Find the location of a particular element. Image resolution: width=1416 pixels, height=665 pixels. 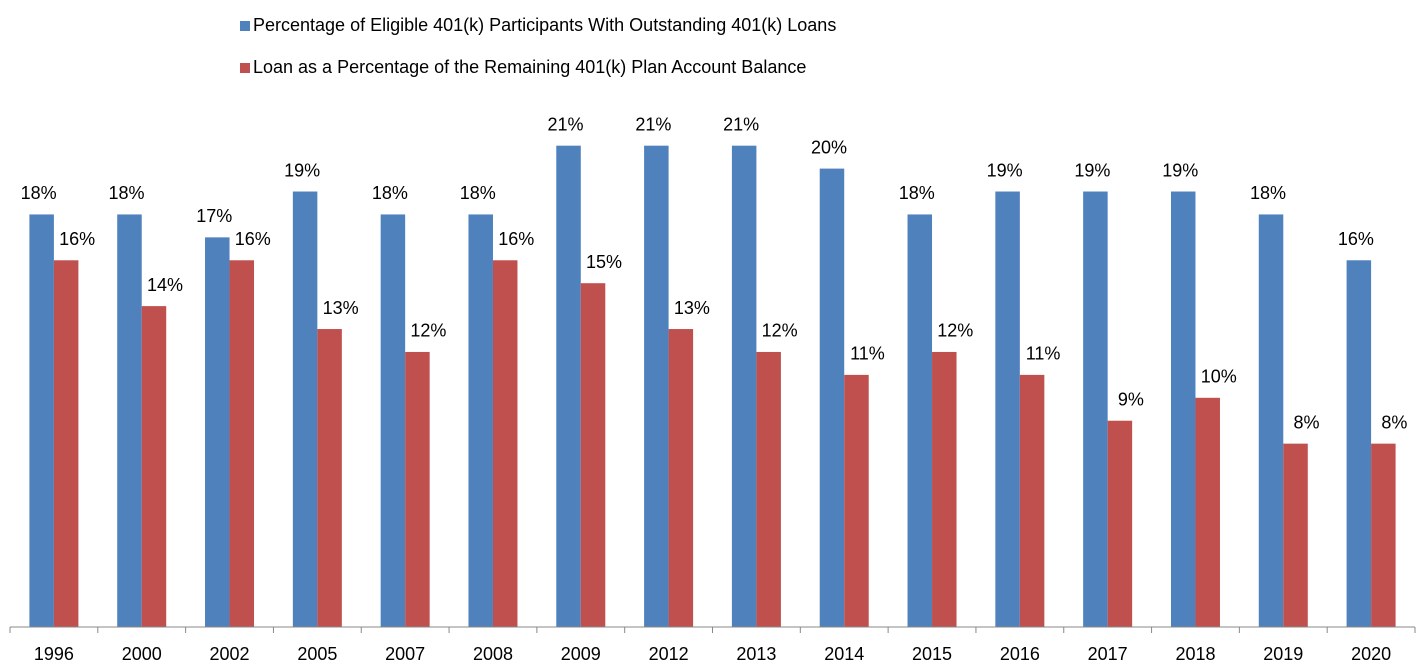

x-tick-label: 2008 is located at coordinates (493, 654).